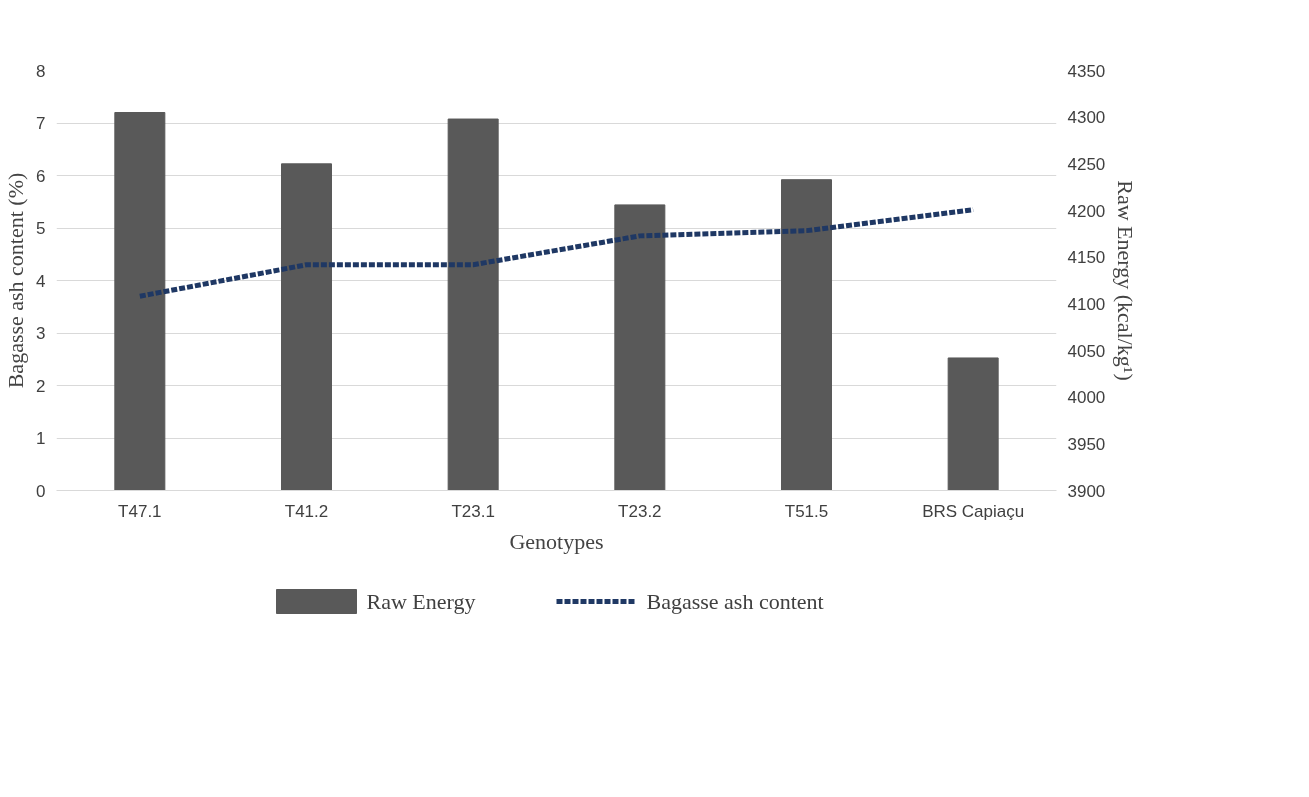  What do you see at coordinates (1086, 164) in the screenshot?
I see `y2-tick-label: 4250` at bounding box center [1086, 164].